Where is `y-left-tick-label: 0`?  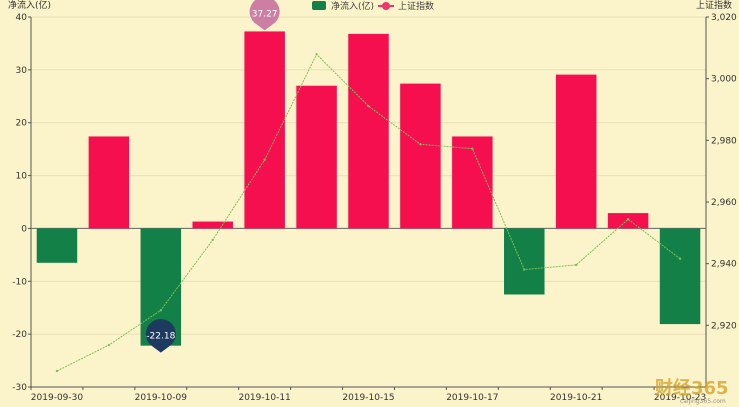 y-left-tick-label: 0 is located at coordinates (24, 229).